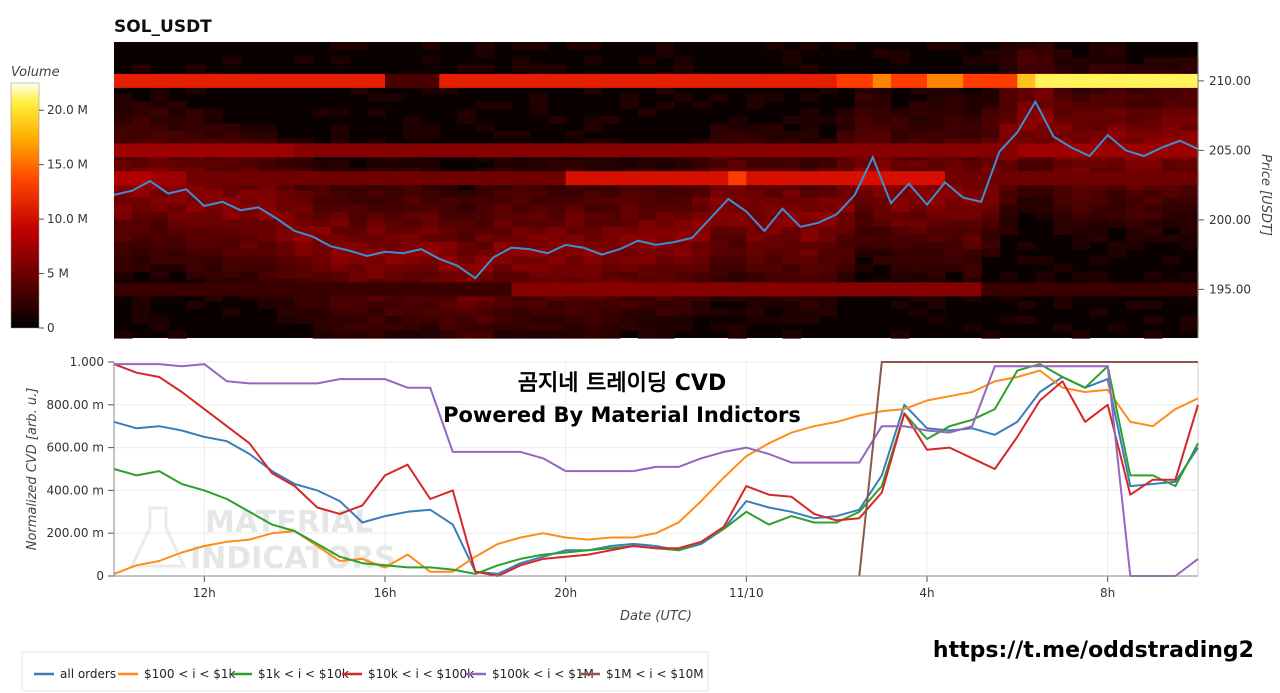 The image size is (1280, 693). Describe the element at coordinates (190, 674) in the screenshot. I see `legend-item-label: $100 < i < $1k` at that location.